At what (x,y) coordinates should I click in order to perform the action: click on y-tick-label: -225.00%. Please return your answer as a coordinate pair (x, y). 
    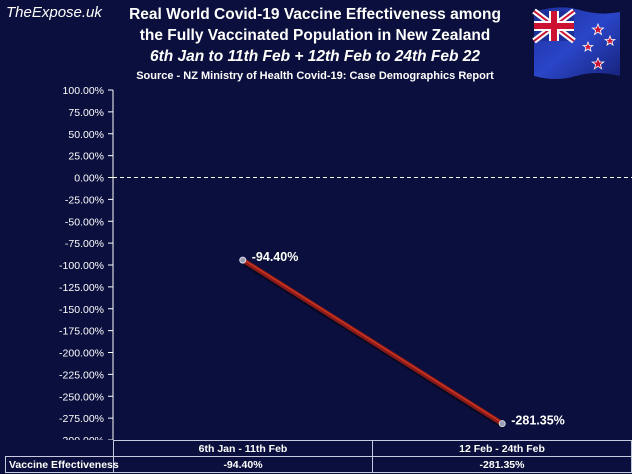
    Looking at the image, I should click on (81, 375).